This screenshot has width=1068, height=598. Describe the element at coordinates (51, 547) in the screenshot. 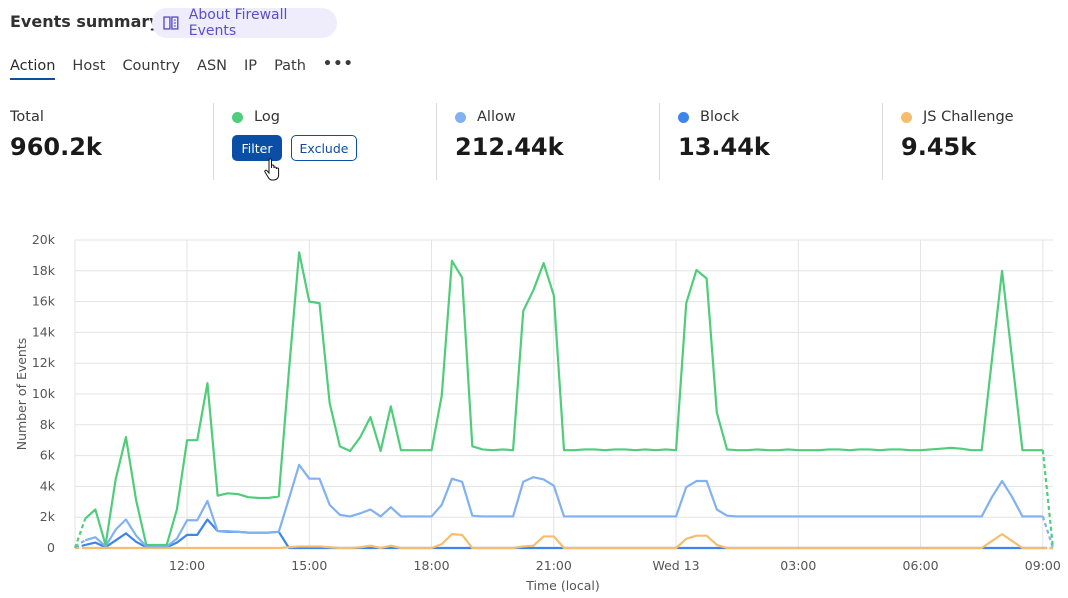

I see `y-tick-label: 0` at that location.